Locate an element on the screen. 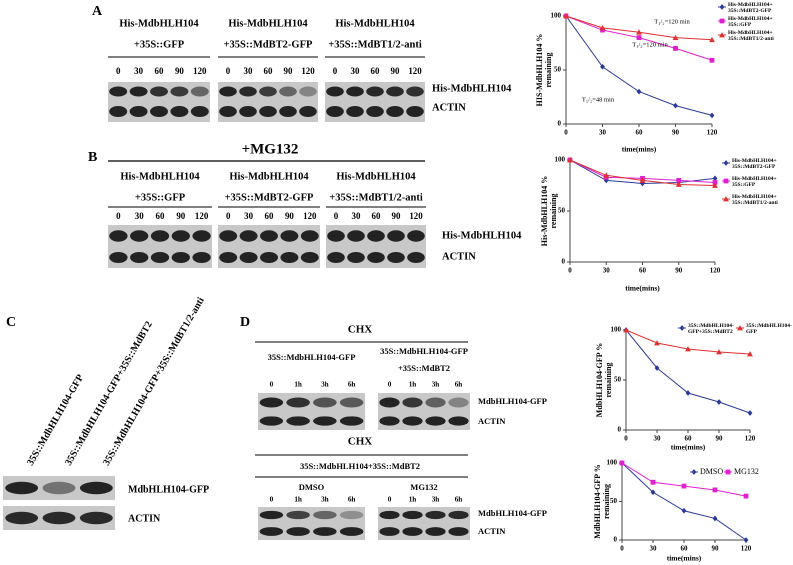 The width and height of the screenshot is (793, 565). legend-entry: His-MdbHLH104+ 35S::MdBT1/2-anti is located at coordinates (751, 36).